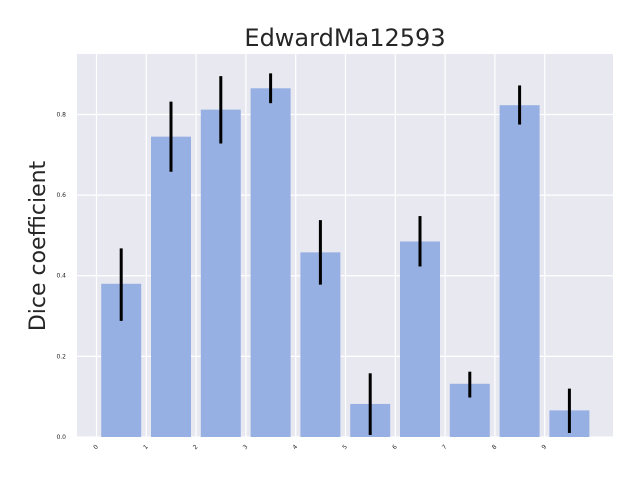  What do you see at coordinates (395, 447) in the screenshot?
I see `x-tick-label: 6` at bounding box center [395, 447].